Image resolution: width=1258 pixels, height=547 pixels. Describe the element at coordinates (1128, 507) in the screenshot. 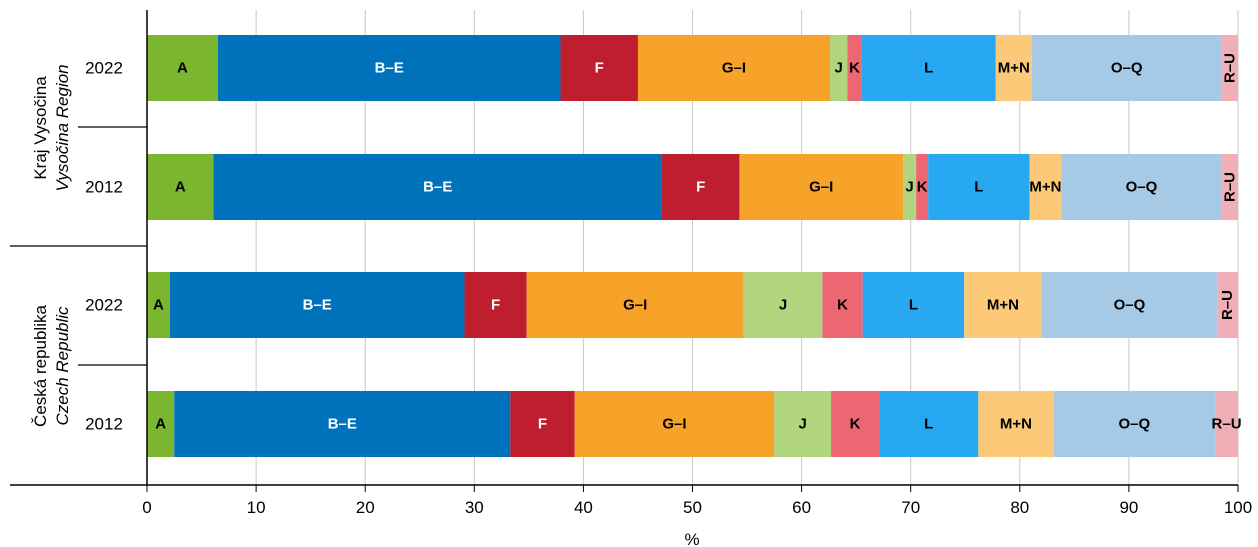

I see `x-tick-label: 90` at that location.